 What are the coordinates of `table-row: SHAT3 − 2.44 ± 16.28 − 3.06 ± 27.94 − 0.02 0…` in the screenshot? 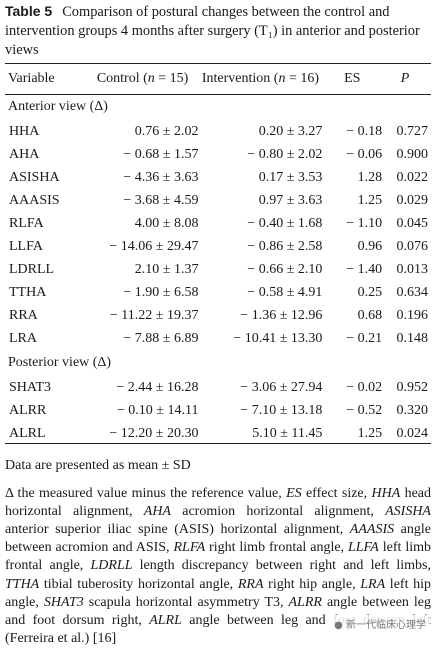 It's located at (218, 387).